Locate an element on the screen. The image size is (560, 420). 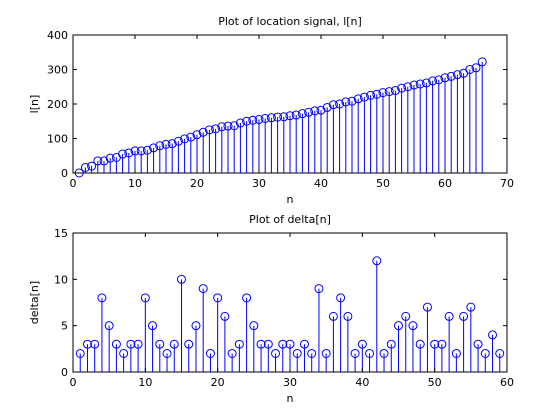
y-tick-label: 100 is located at coordinates (57, 139).